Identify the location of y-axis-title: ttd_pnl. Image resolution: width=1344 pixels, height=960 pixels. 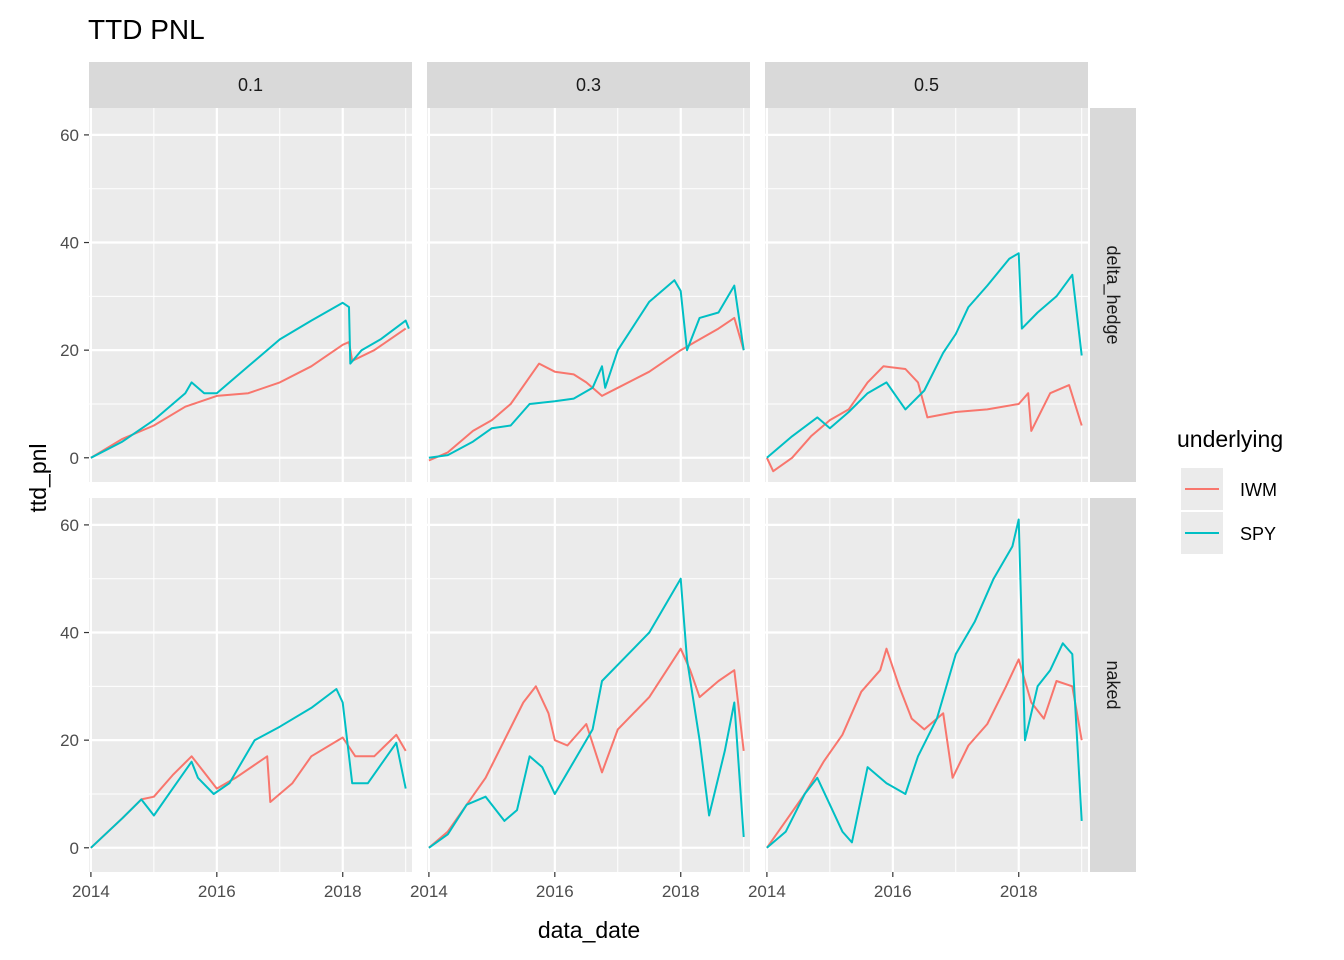
(38, 477).